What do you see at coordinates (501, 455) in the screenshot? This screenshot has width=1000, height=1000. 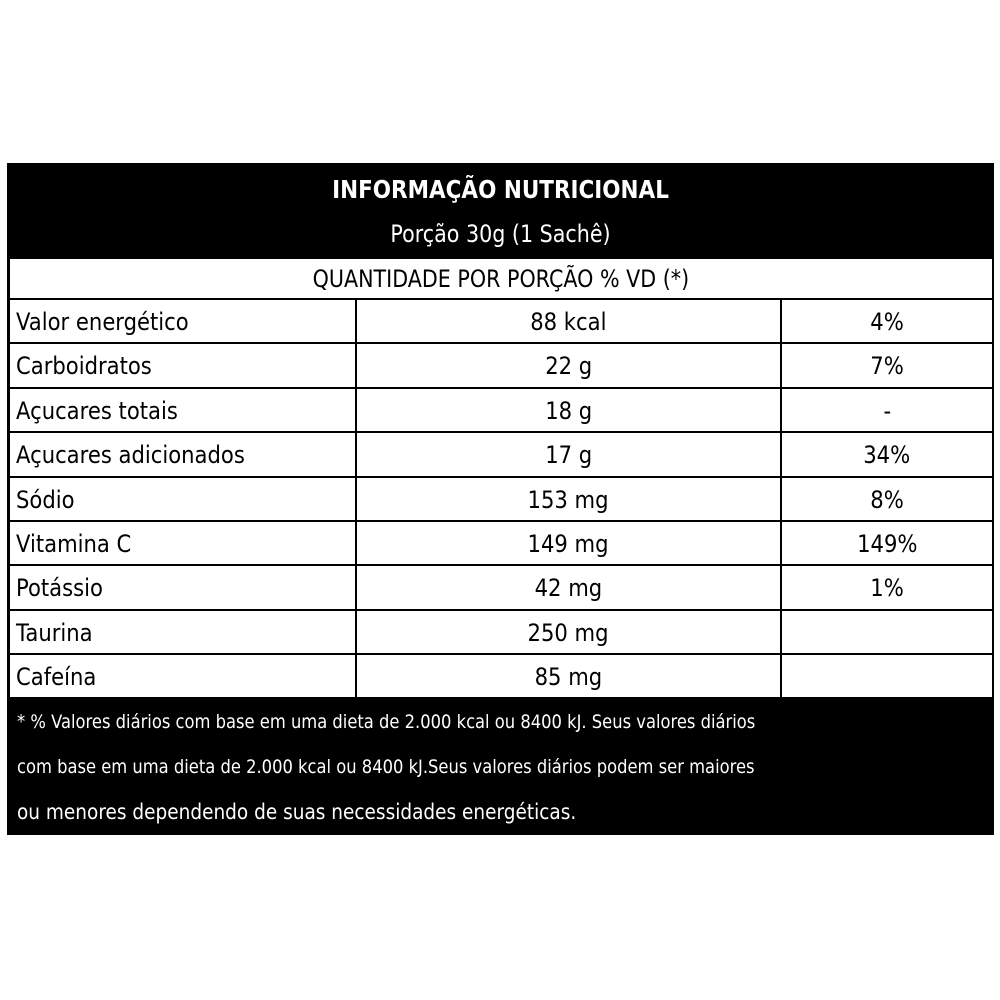 I see `table-row: Açucares adicionados 17 g 34%` at bounding box center [501, 455].